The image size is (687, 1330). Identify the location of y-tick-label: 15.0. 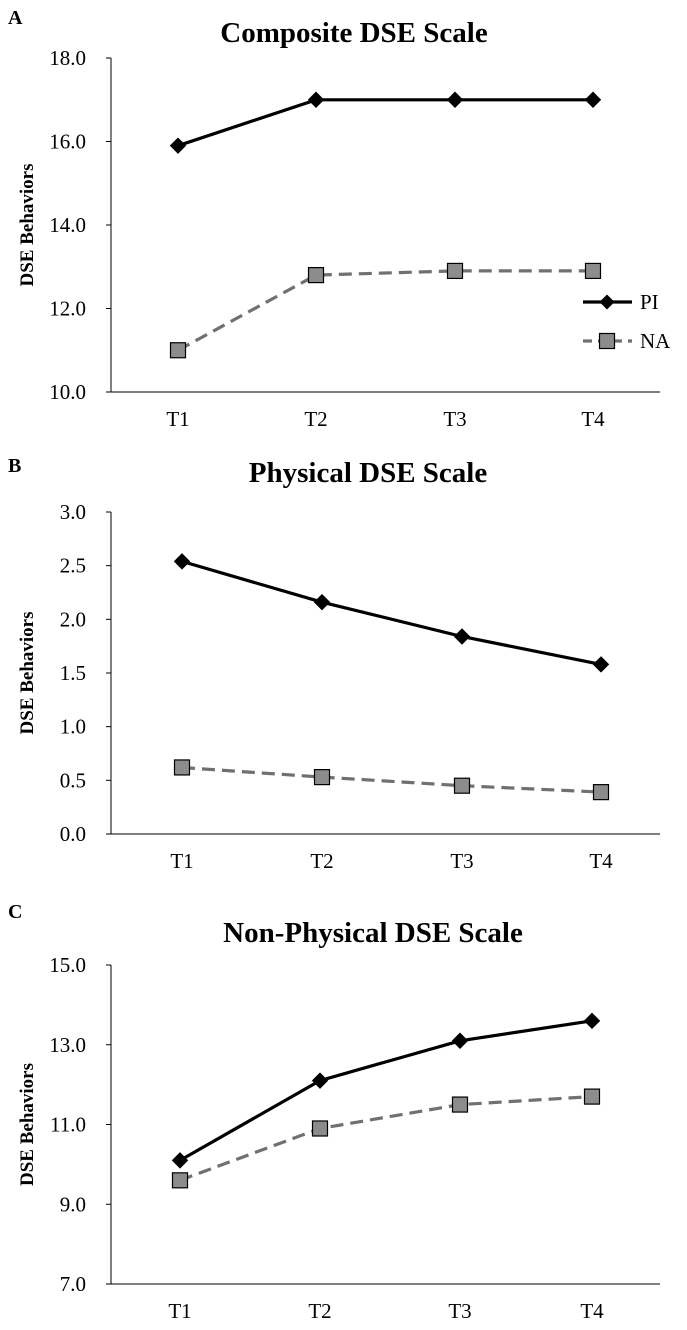
(67, 965).